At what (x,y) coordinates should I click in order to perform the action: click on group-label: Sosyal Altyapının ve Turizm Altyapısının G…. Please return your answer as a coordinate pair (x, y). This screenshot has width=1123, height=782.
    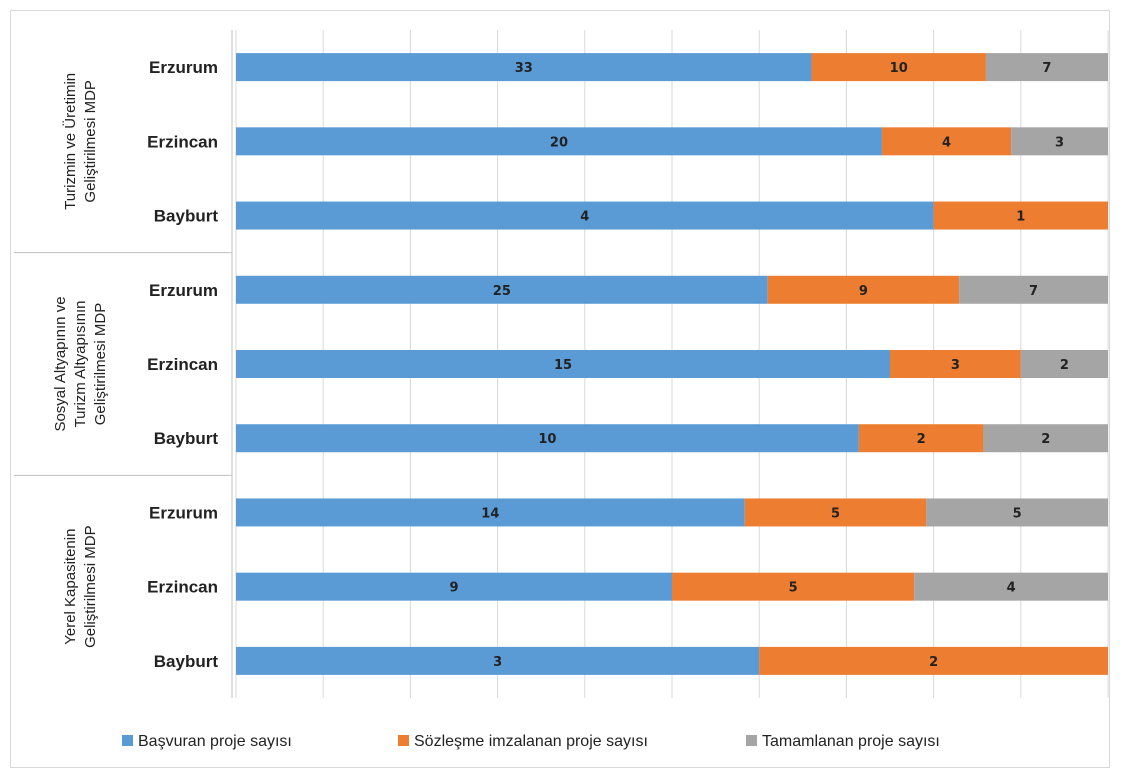
    Looking at the image, I should click on (80, 363).